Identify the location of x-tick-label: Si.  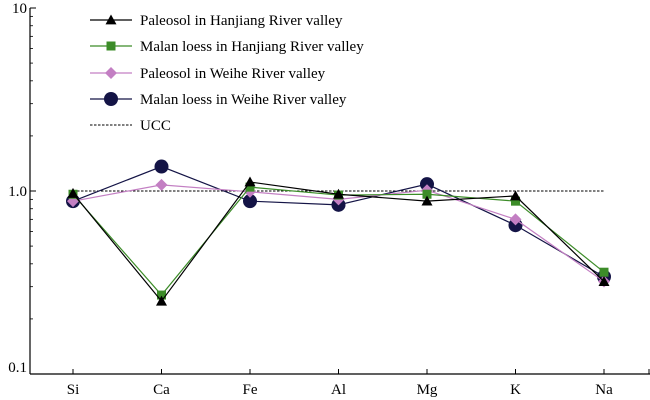
(73, 390).